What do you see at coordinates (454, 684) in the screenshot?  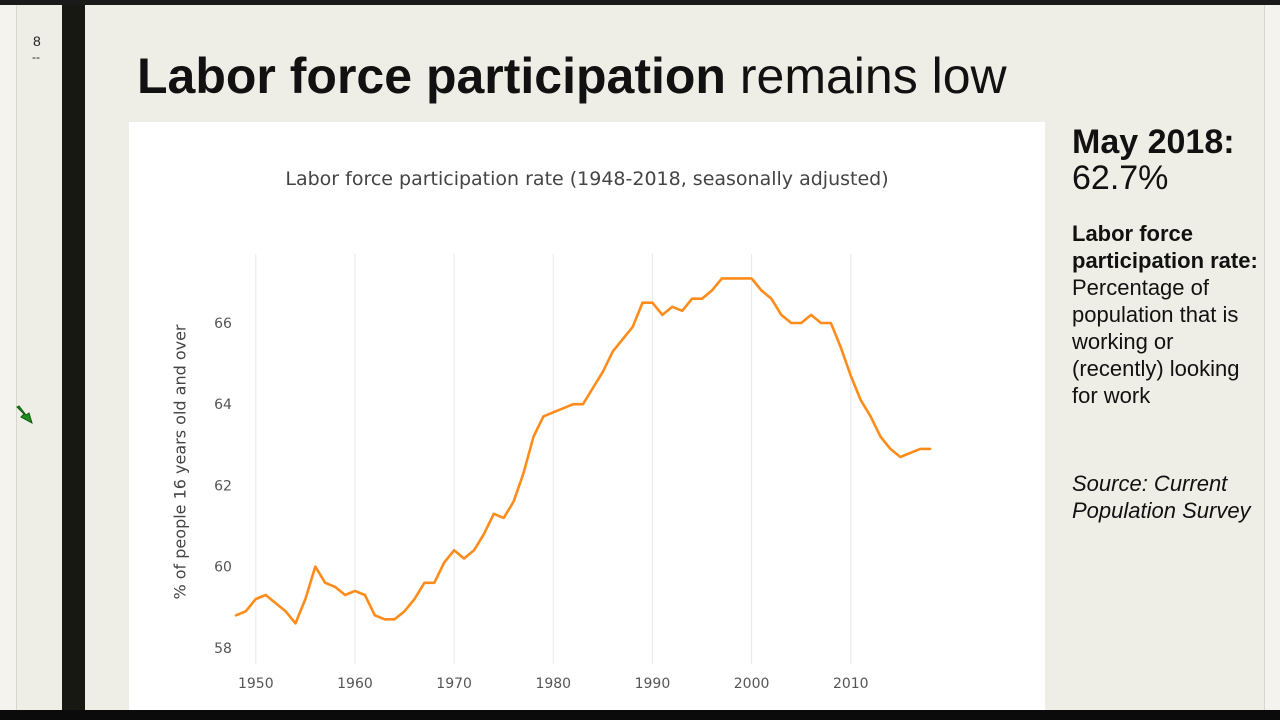 I see `x-tick-label: 1970` at bounding box center [454, 684].